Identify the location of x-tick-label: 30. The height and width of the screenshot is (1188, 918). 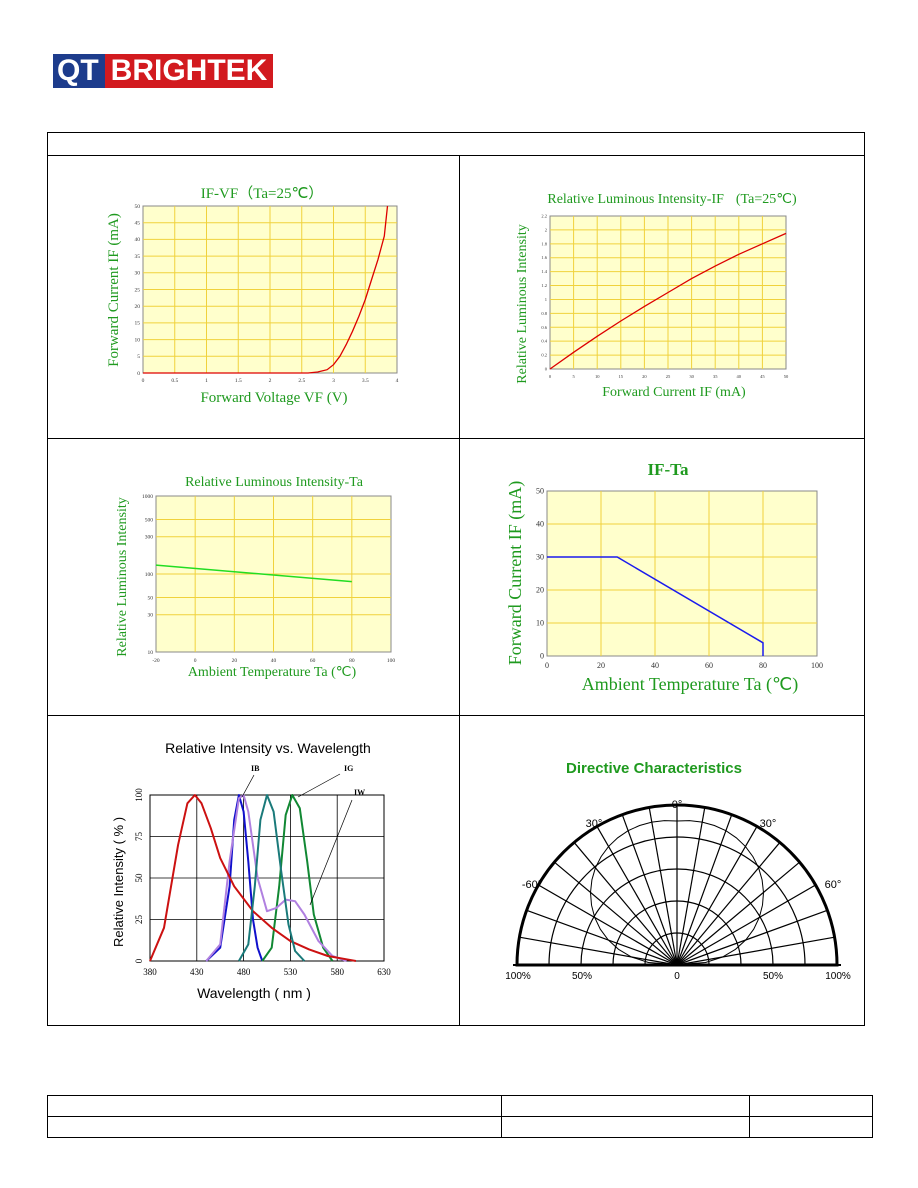
(691, 376).